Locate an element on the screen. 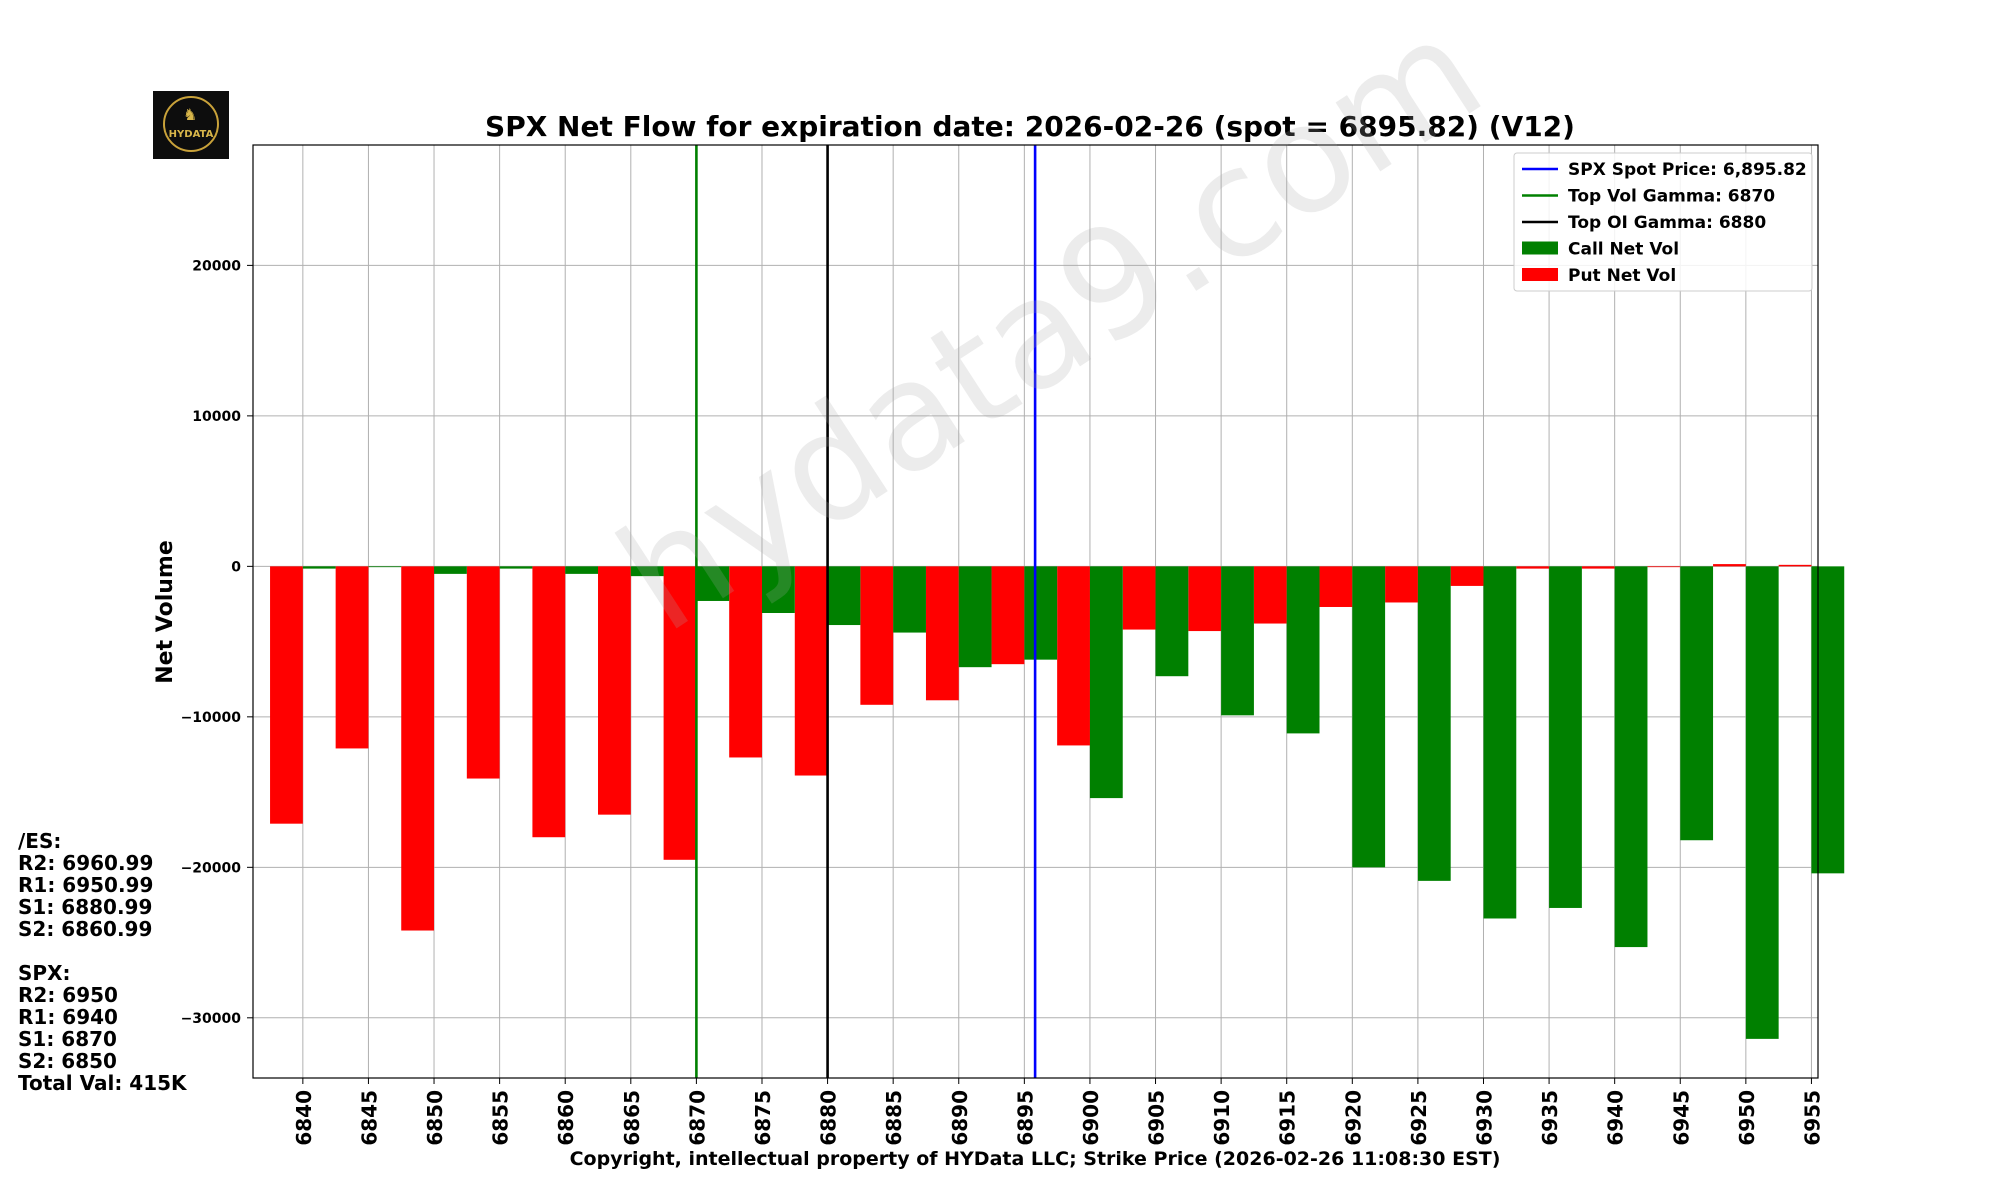 Image resolution: width=2000 pixels, height=1200 pixels. legend-label: Put Net Vol is located at coordinates (1622, 276).